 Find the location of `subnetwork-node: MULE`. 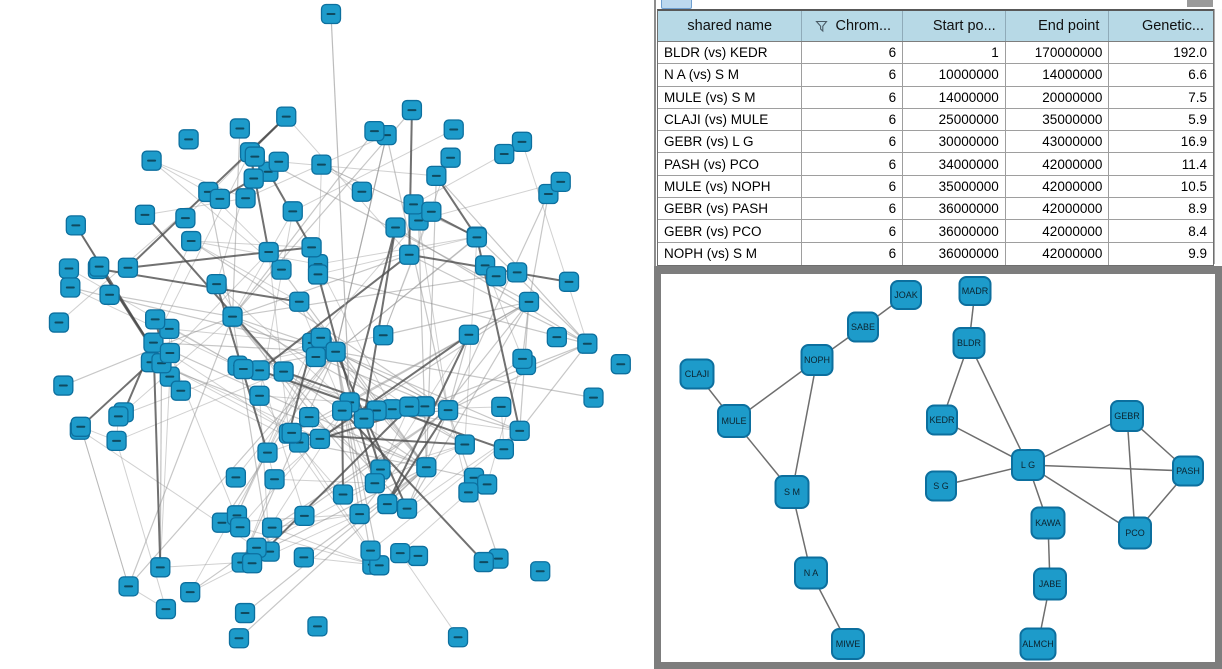

subnetwork-node: MULE is located at coordinates (734, 421).